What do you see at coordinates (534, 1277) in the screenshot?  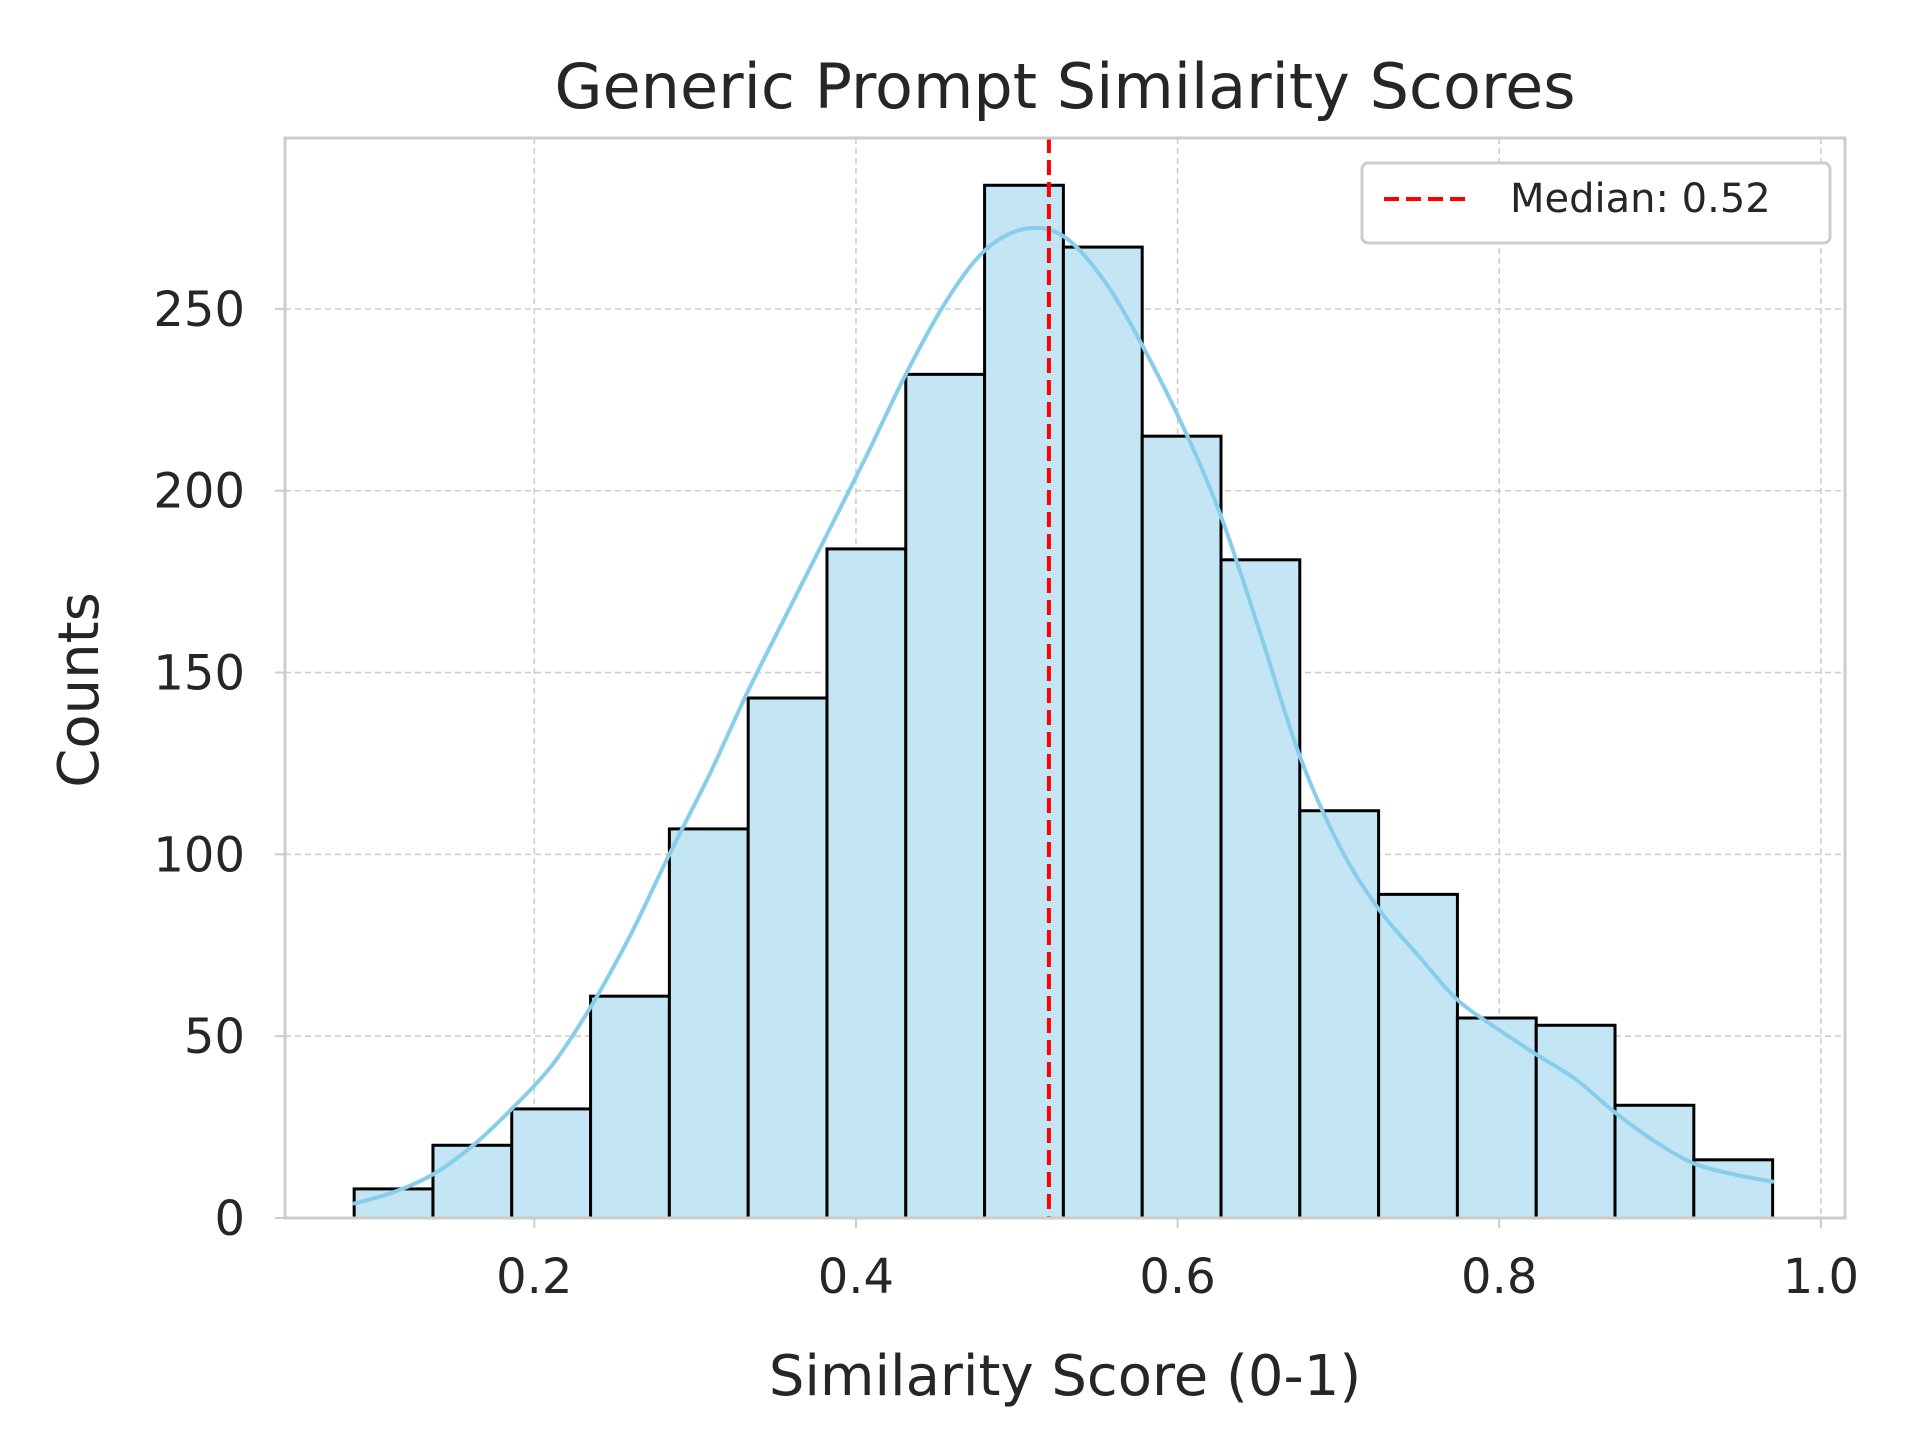 I see `x-tick-label-0: 0.2` at bounding box center [534, 1277].